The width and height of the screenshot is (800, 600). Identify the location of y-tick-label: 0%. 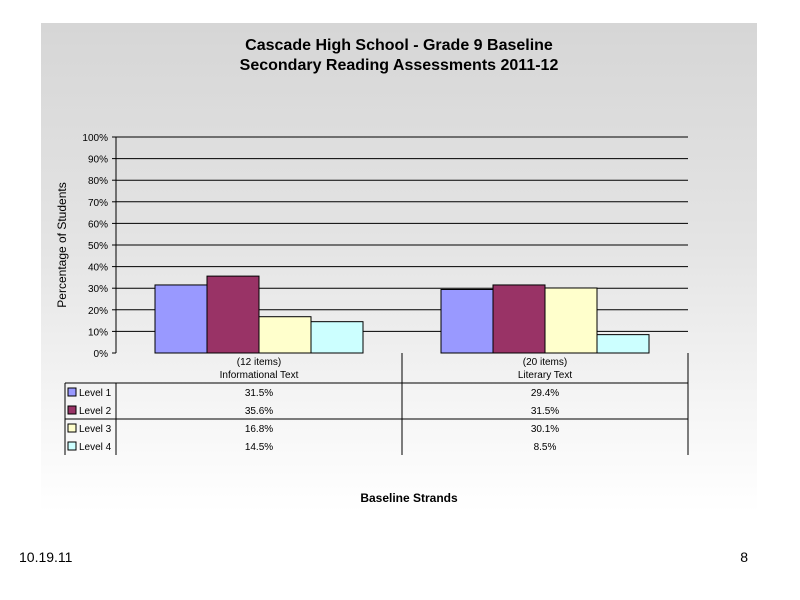
(101, 354).